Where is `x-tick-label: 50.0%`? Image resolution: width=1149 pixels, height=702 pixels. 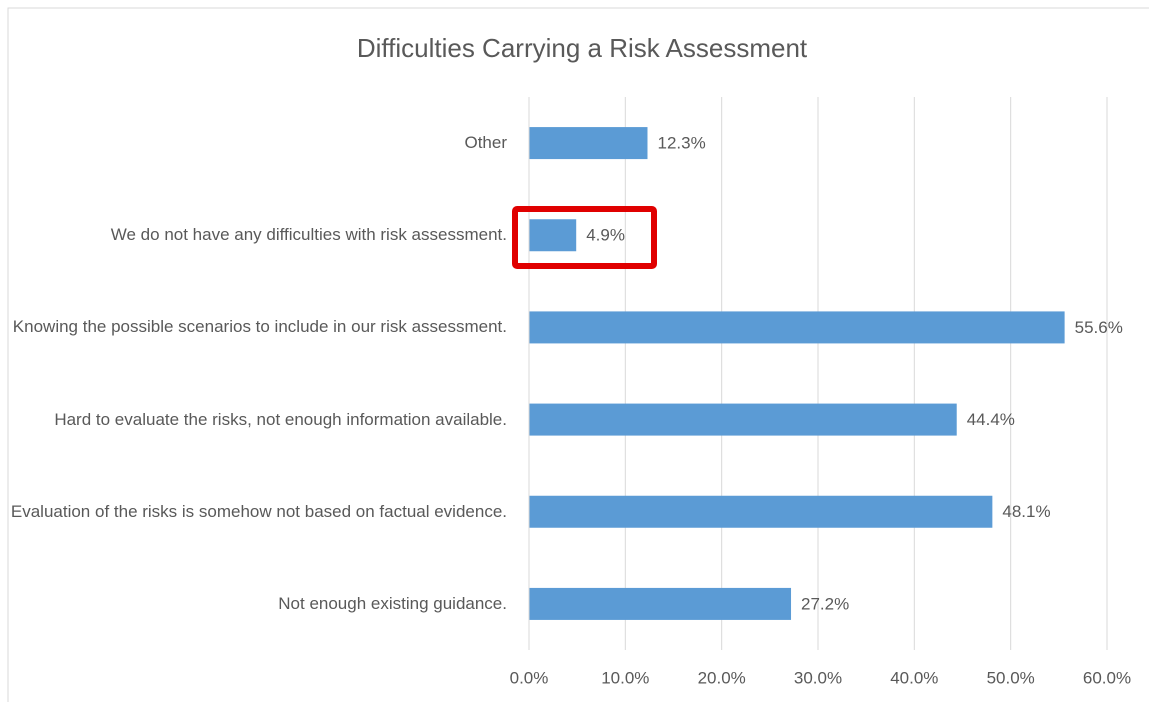
x-tick-label: 50.0% is located at coordinates (1011, 677).